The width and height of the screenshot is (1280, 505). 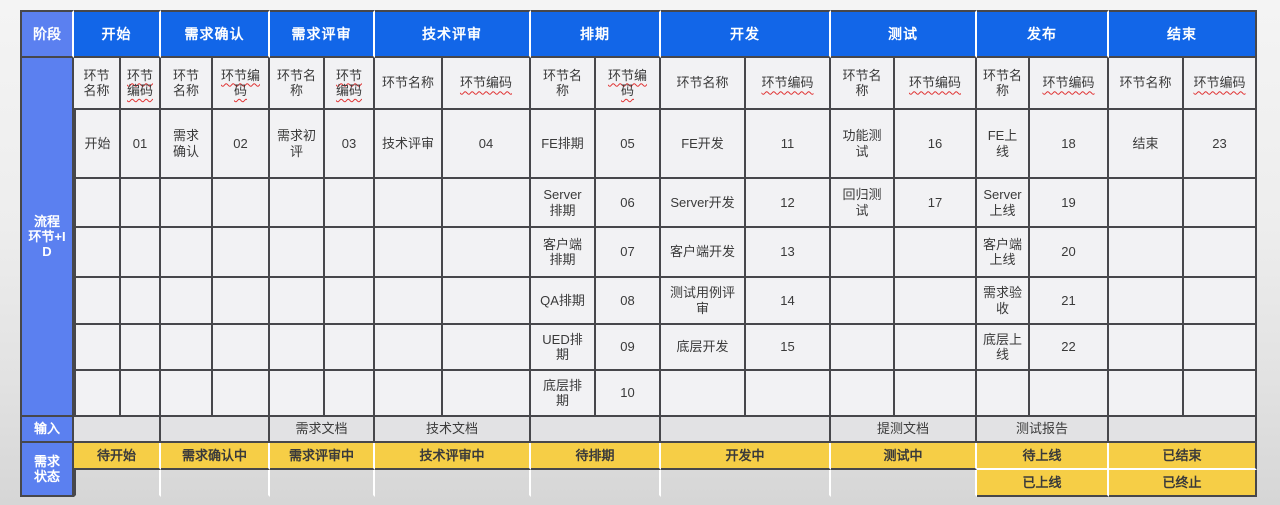 I want to click on status-cell: 测试中, so click(x=904, y=456).